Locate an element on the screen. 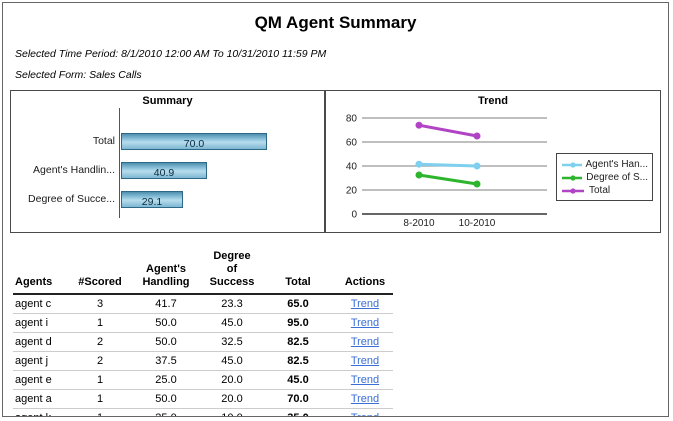 Image resolution: width=673 pixels, height=421 pixels. bar-value-label: 70.0 is located at coordinates (194, 144).